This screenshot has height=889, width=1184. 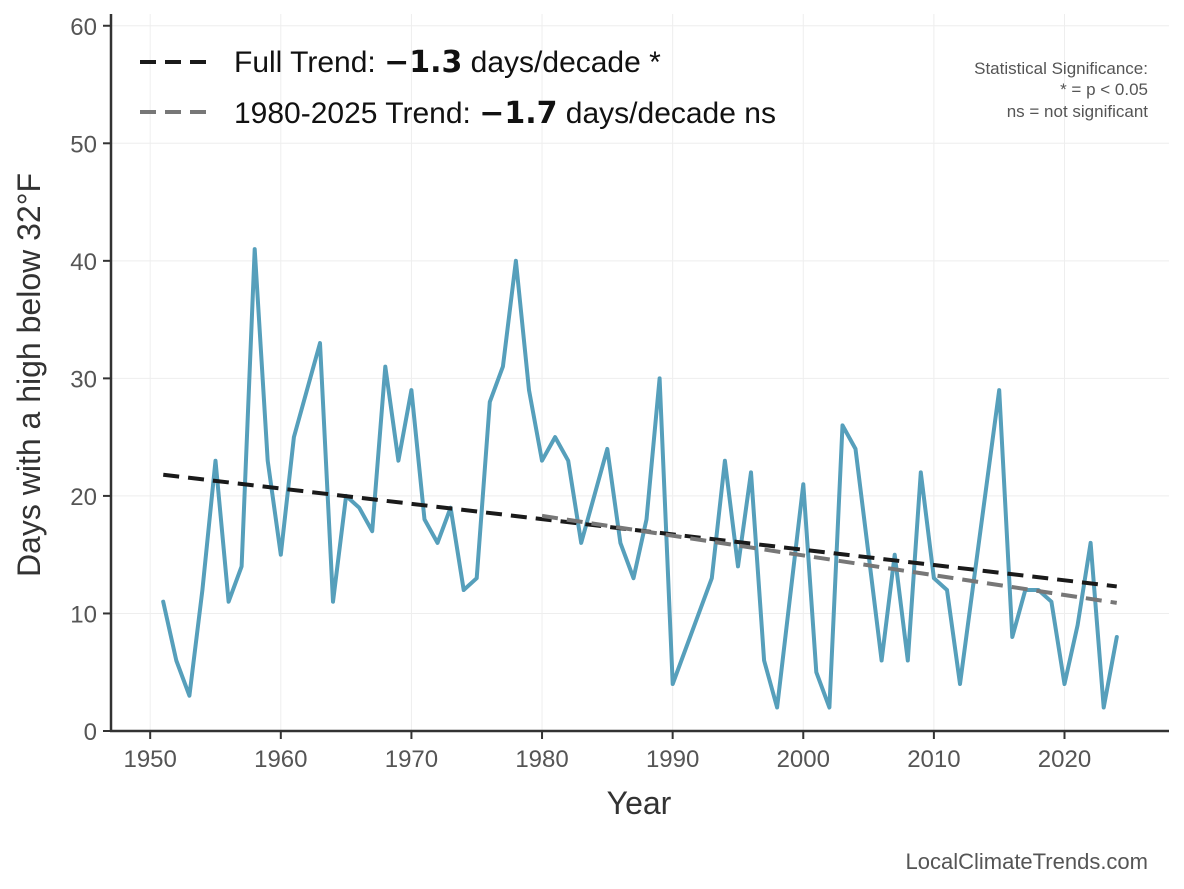 What do you see at coordinates (1064, 759) in the screenshot?
I see `x-tick-label-2020: 2020` at bounding box center [1064, 759].